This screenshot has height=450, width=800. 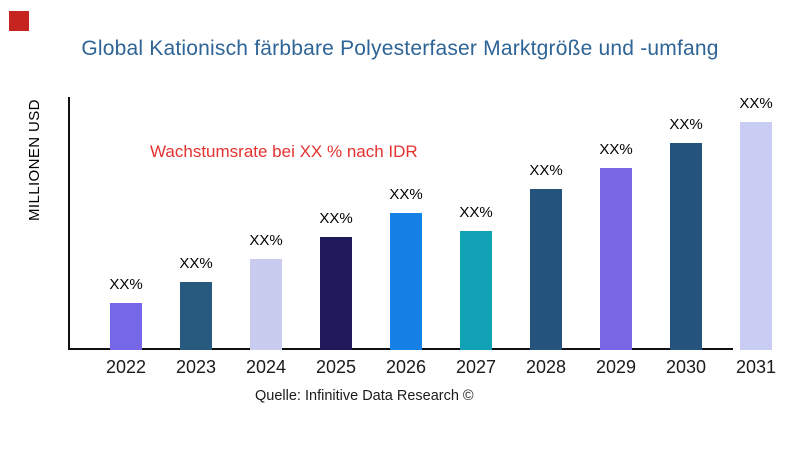 I want to click on x-tick-label-2023: 2023, so click(x=196, y=367).